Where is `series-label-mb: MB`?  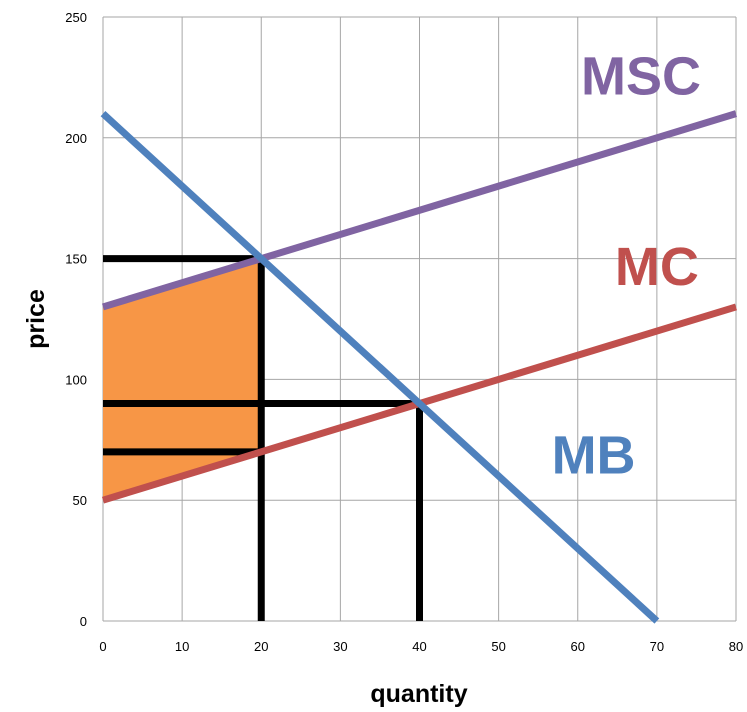
series-label-mb: MB is located at coordinates (594, 456).